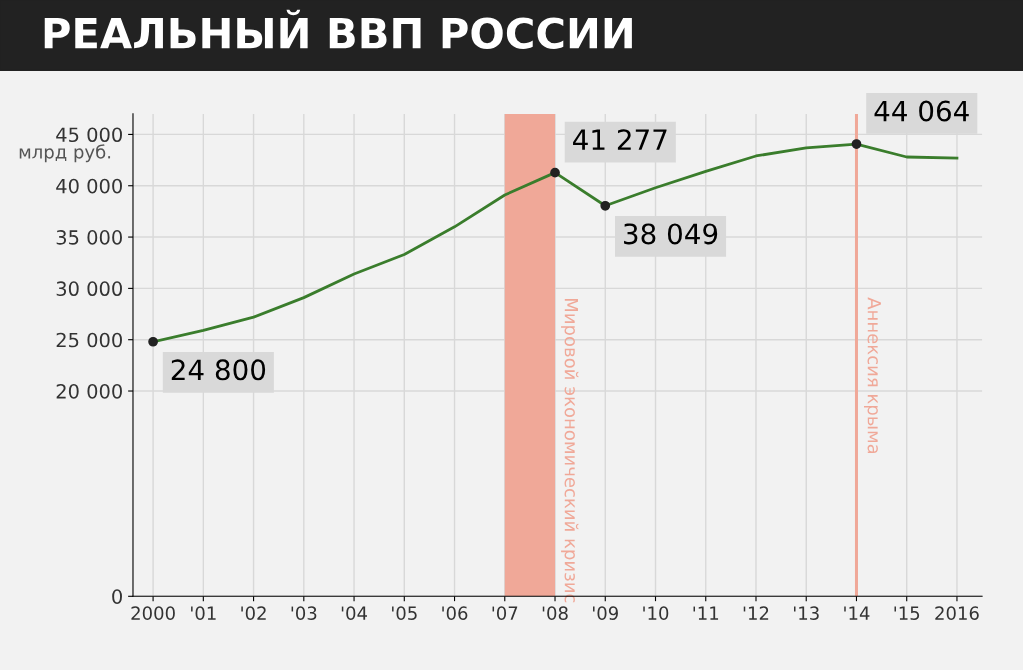  What do you see at coordinates (89, 391) in the screenshot?
I see `y-tick-label: 20 000` at bounding box center [89, 391].